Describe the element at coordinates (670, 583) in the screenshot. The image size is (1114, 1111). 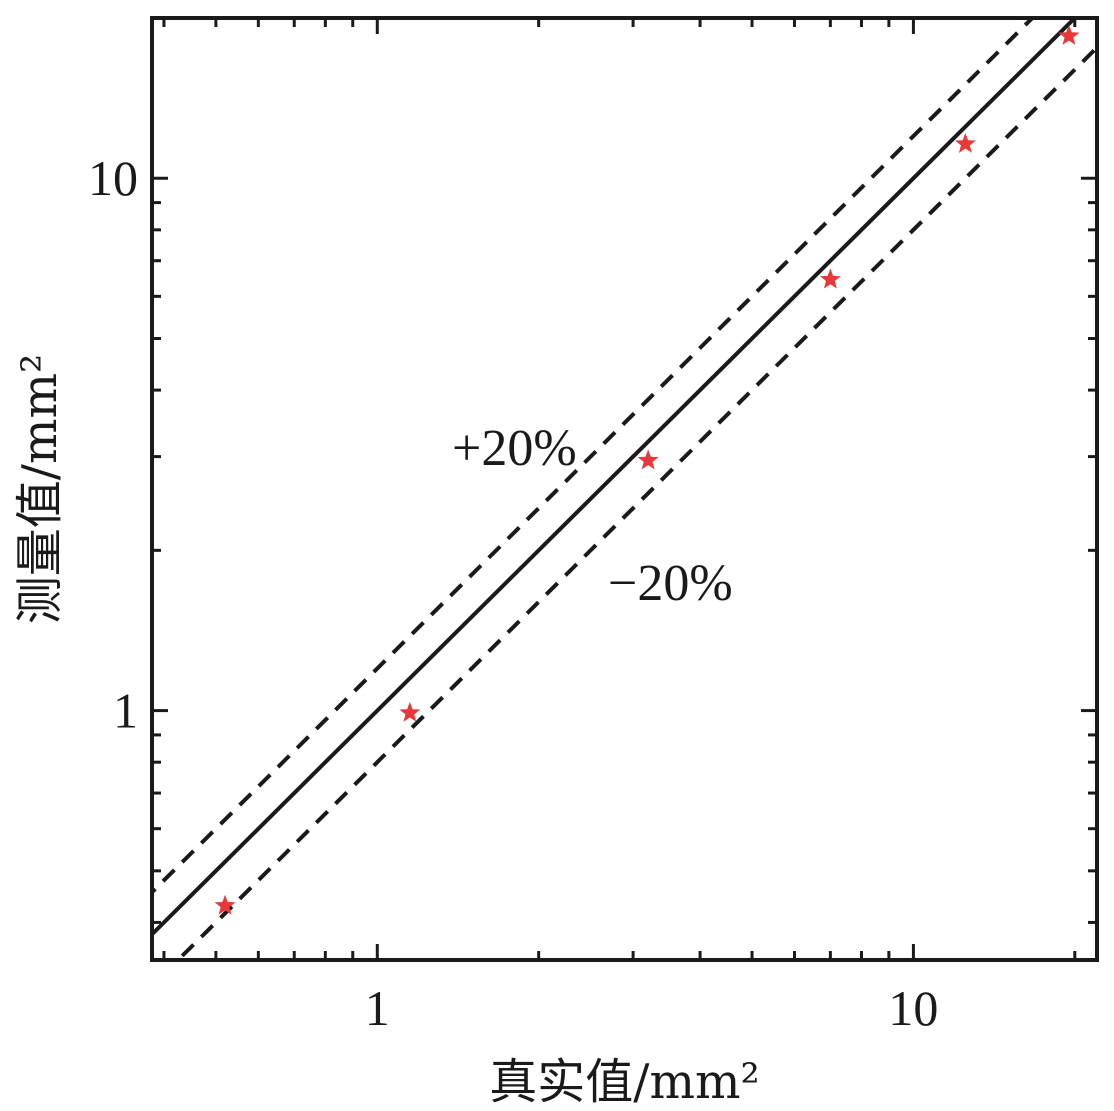
I see `lower-band-label: −20%` at that location.